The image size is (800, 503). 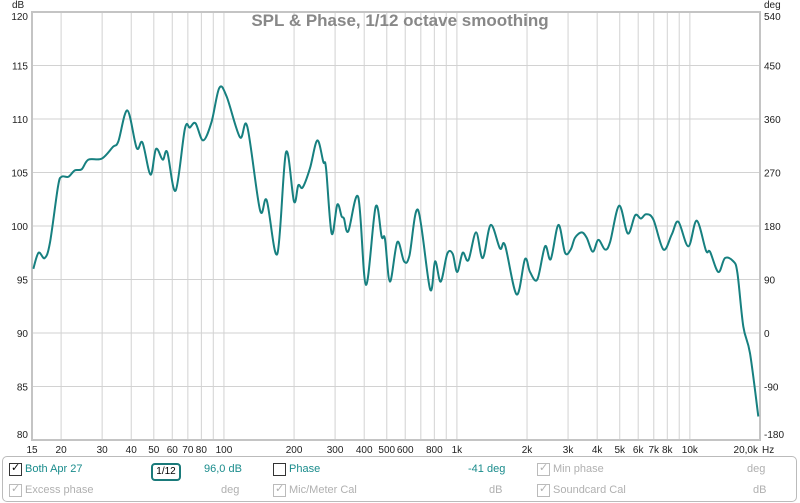 I want to click on y2-tick-label: 180, so click(x=772, y=227).